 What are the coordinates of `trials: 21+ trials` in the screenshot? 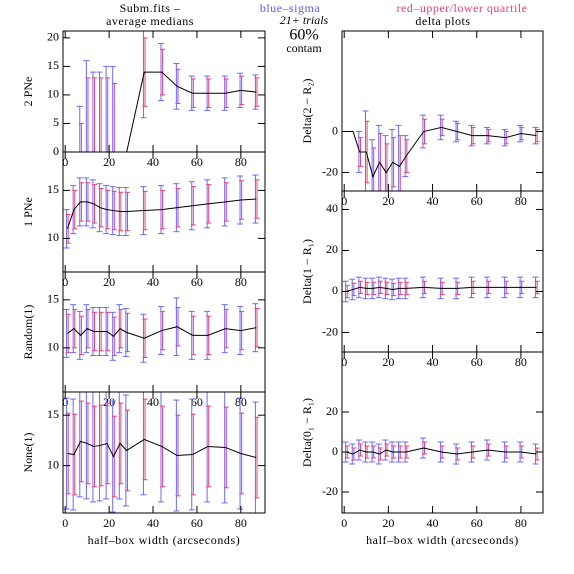 It's located at (304, 20).